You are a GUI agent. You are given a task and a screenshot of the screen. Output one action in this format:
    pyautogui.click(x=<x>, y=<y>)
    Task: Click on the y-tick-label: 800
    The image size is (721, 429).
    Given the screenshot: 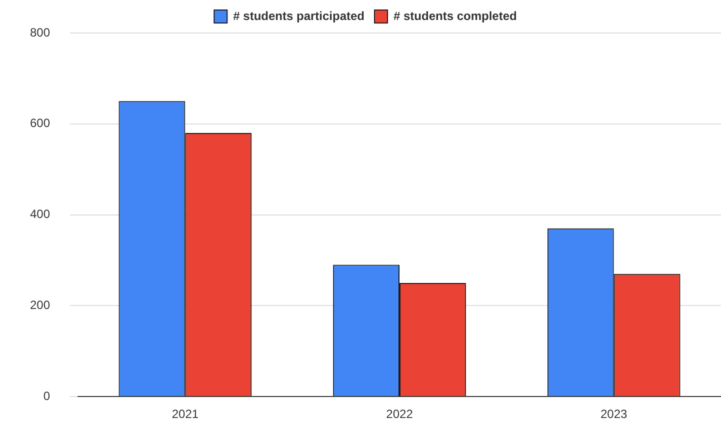 What is the action you would take?
    pyautogui.click(x=40, y=32)
    